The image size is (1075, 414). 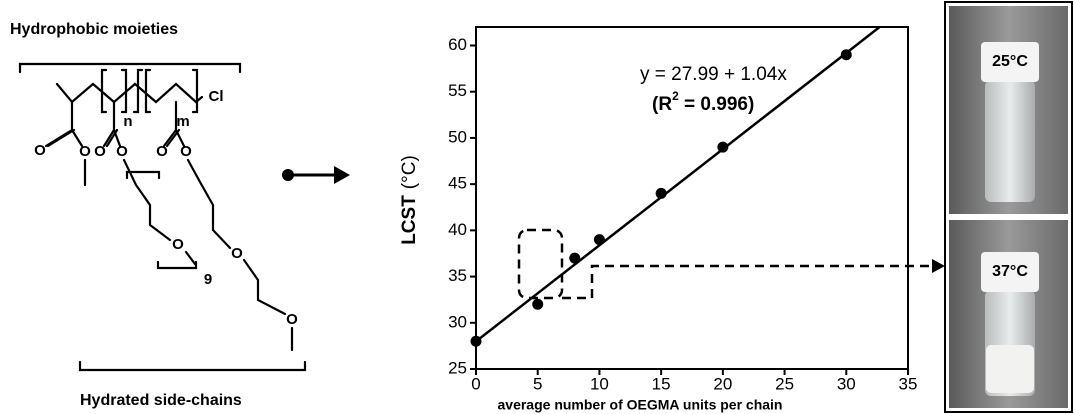 What do you see at coordinates (457, 321) in the screenshot?
I see `y-tick-label: 30` at bounding box center [457, 321].